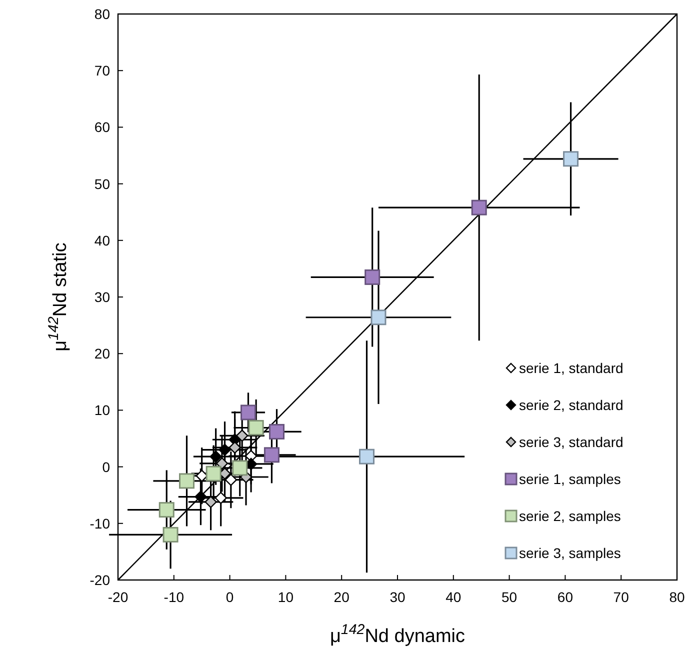 This screenshot has width=685, height=661. I want to click on legend-label: serie 3, samples, so click(570, 553).